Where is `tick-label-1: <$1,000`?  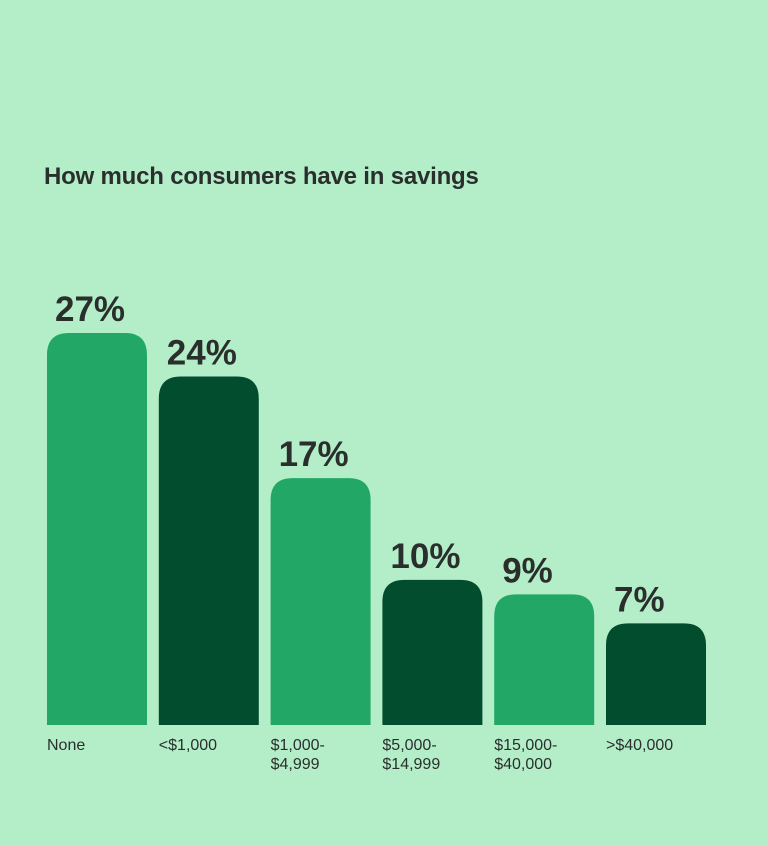 tick-label-1: <$1,000 is located at coordinates (188, 745).